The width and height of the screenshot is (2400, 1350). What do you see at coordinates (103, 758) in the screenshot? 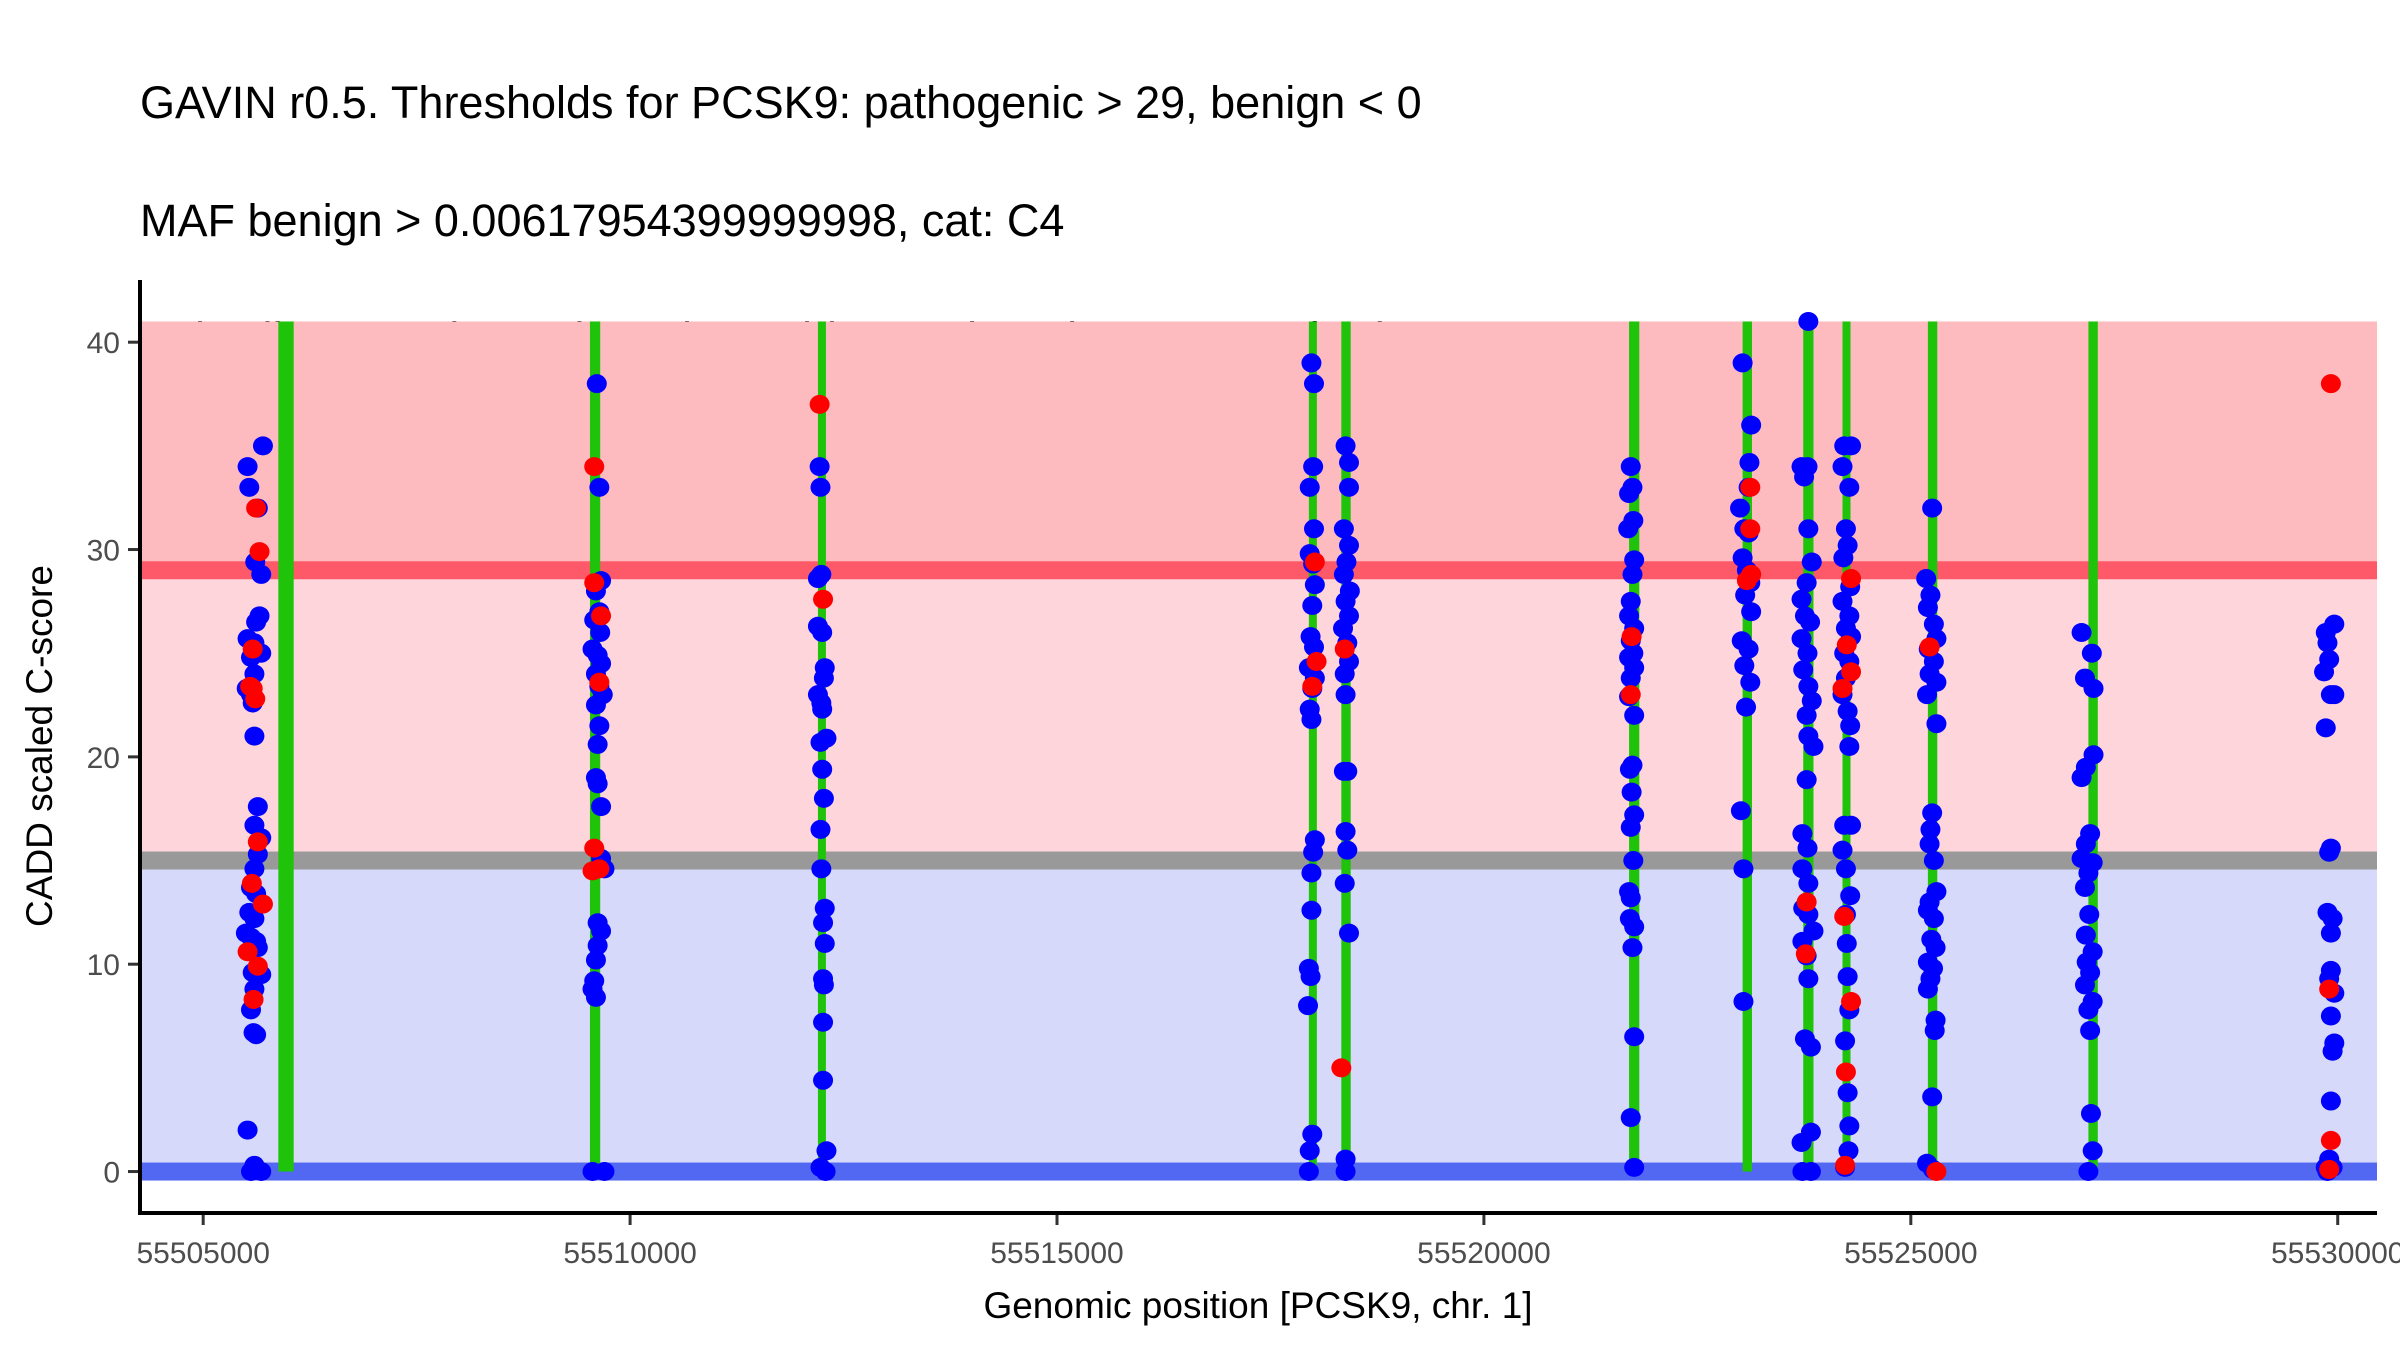
I see `y-tick-label: 20` at bounding box center [103, 758].